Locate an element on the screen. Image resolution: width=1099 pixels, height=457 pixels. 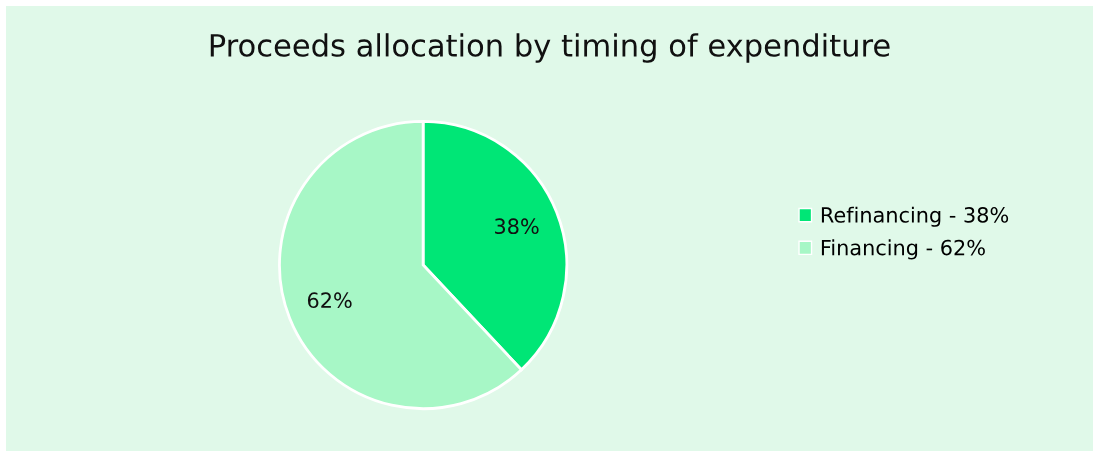
data-label: 62% is located at coordinates (329, 300).